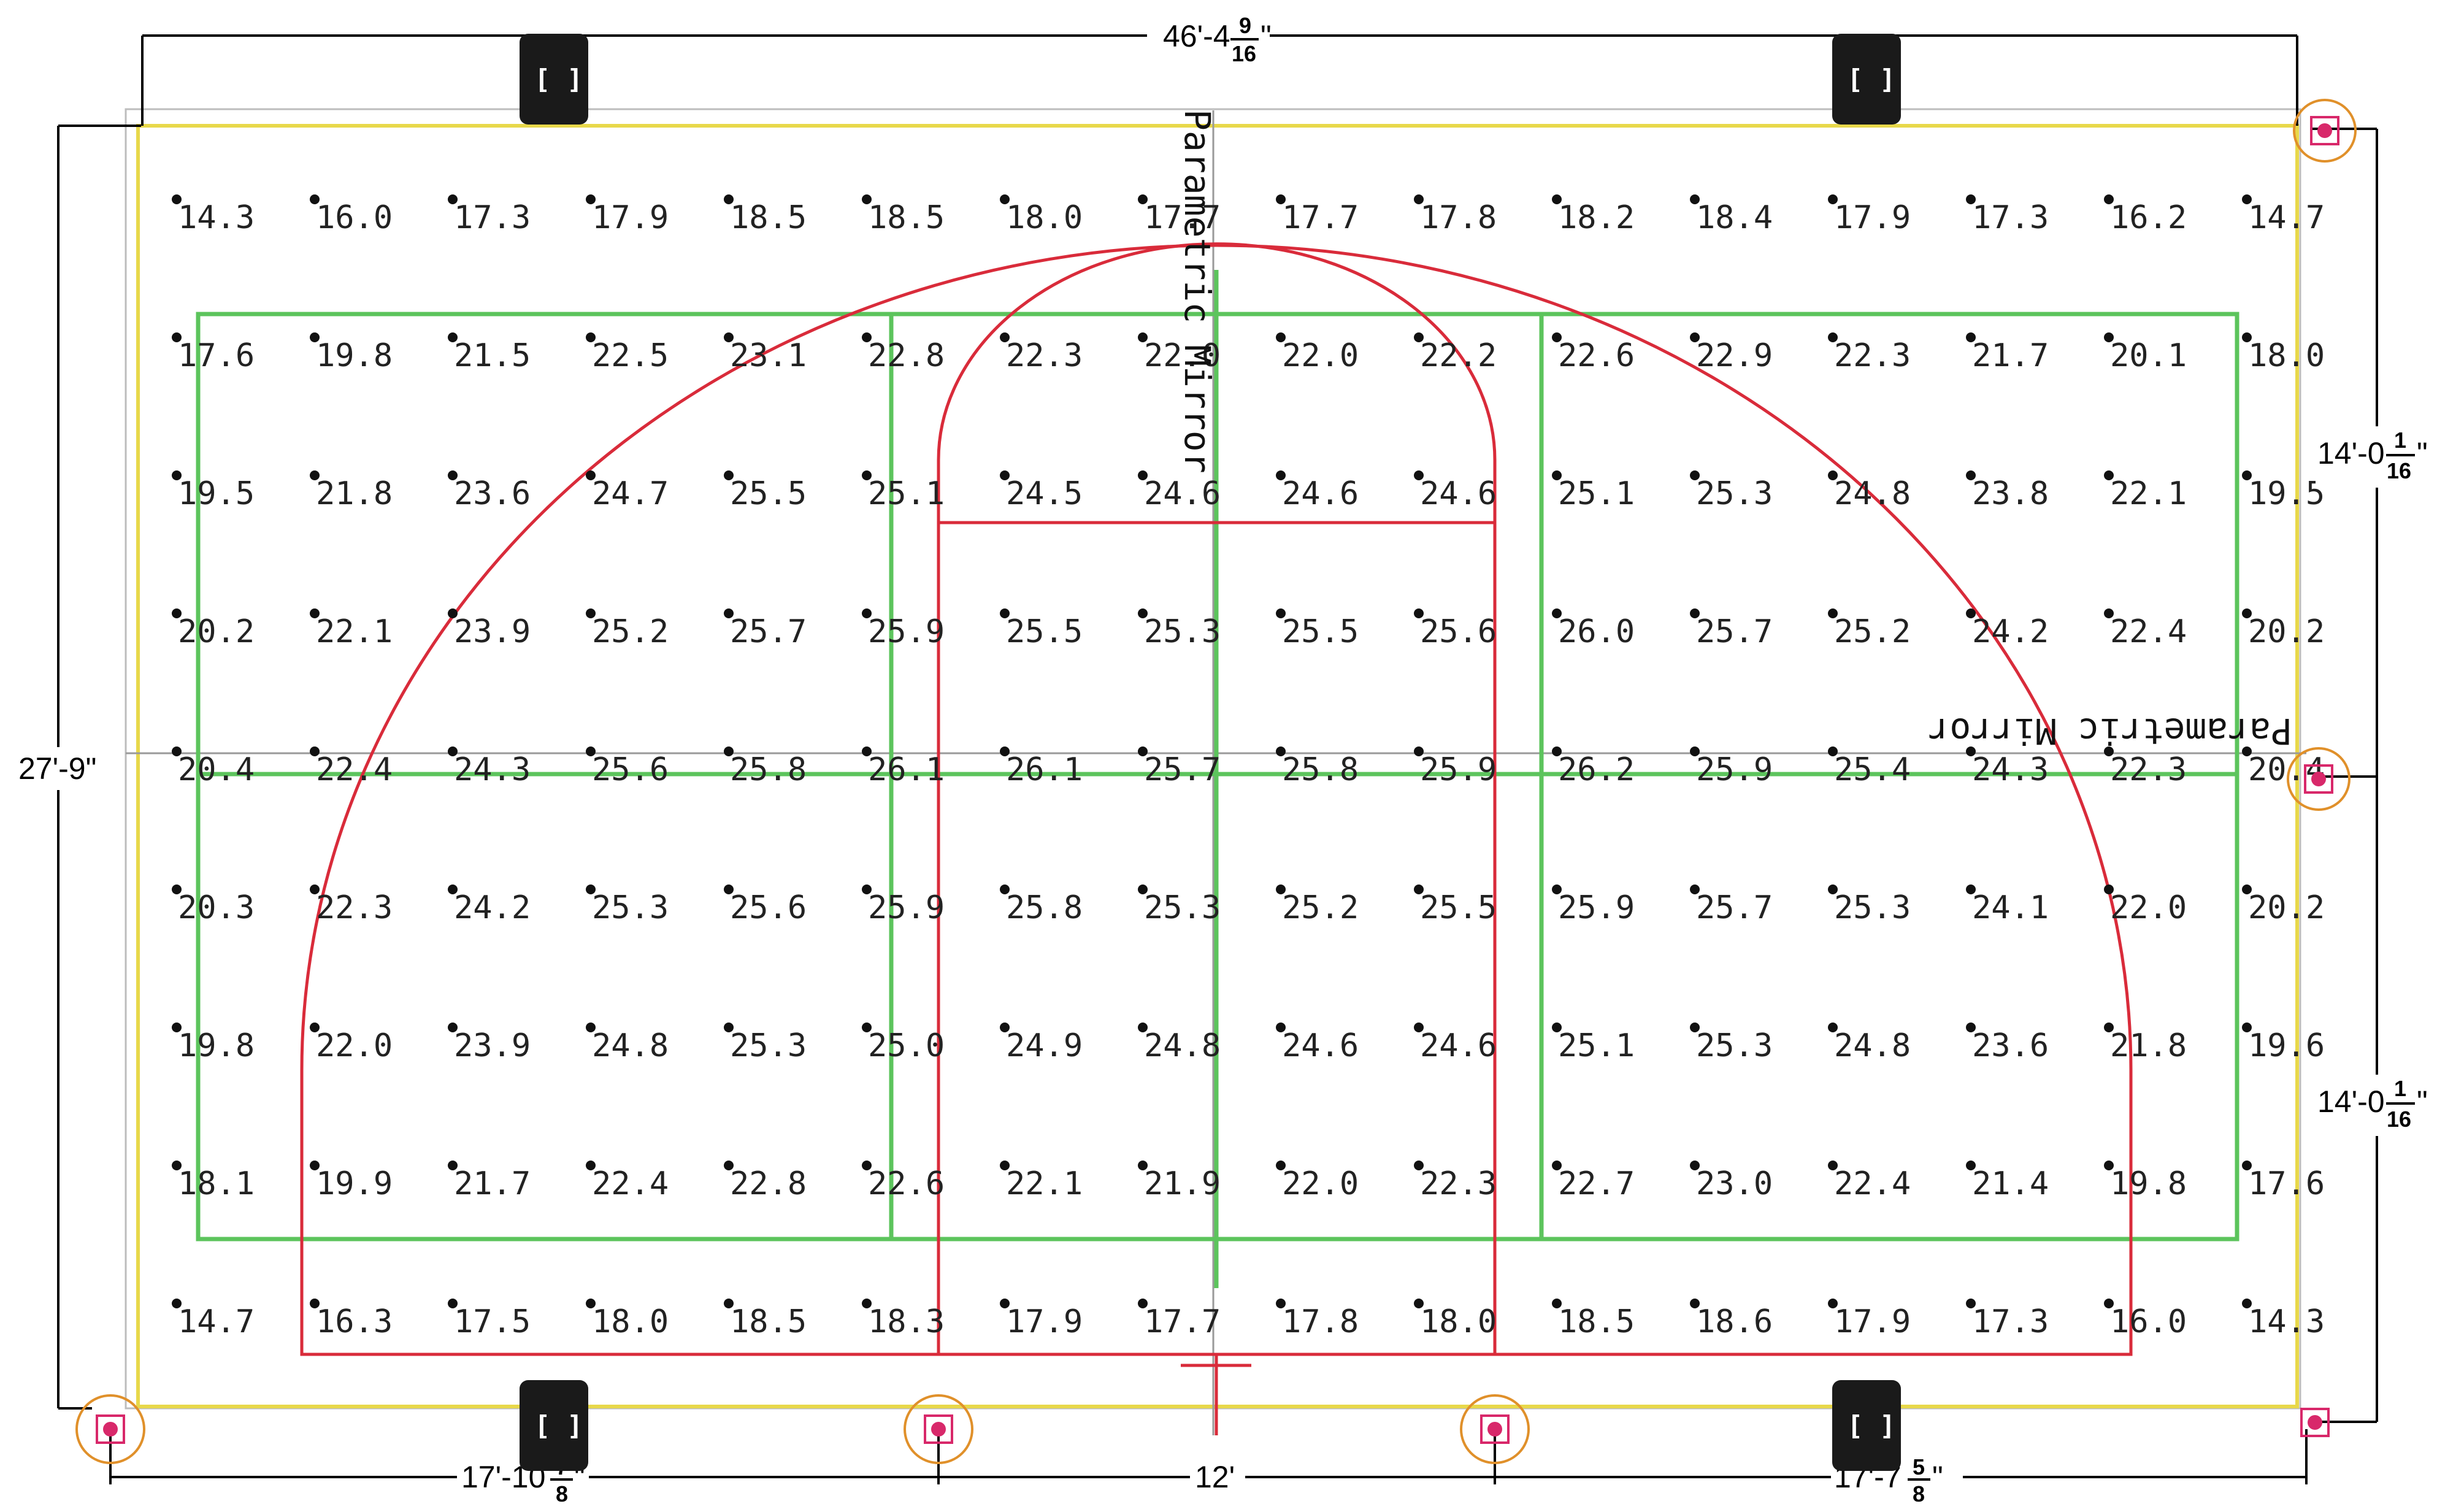 This screenshot has width=2437, height=1512. What do you see at coordinates (1245, 26) in the screenshot?
I see `dim-top-num: 9` at bounding box center [1245, 26].